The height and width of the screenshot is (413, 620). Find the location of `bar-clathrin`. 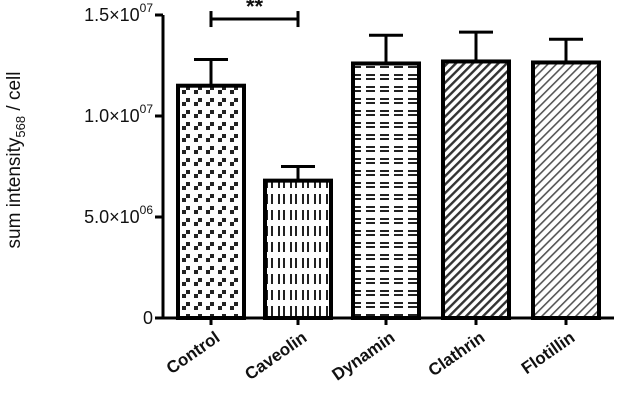

bar-clathrin is located at coordinates (476, 190).